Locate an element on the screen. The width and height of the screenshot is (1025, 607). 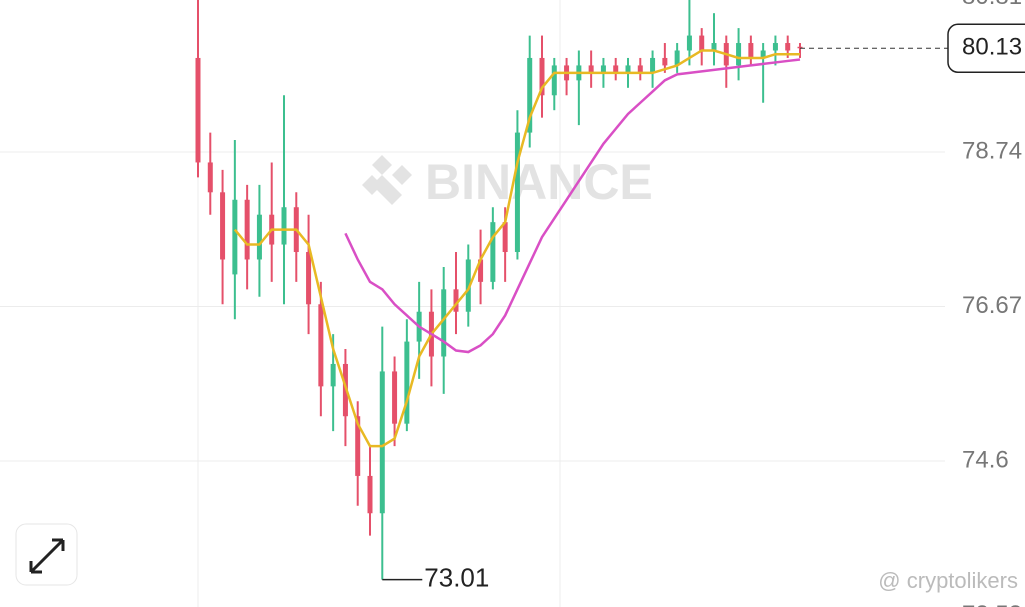
expand-button is located at coordinates (46, 554).